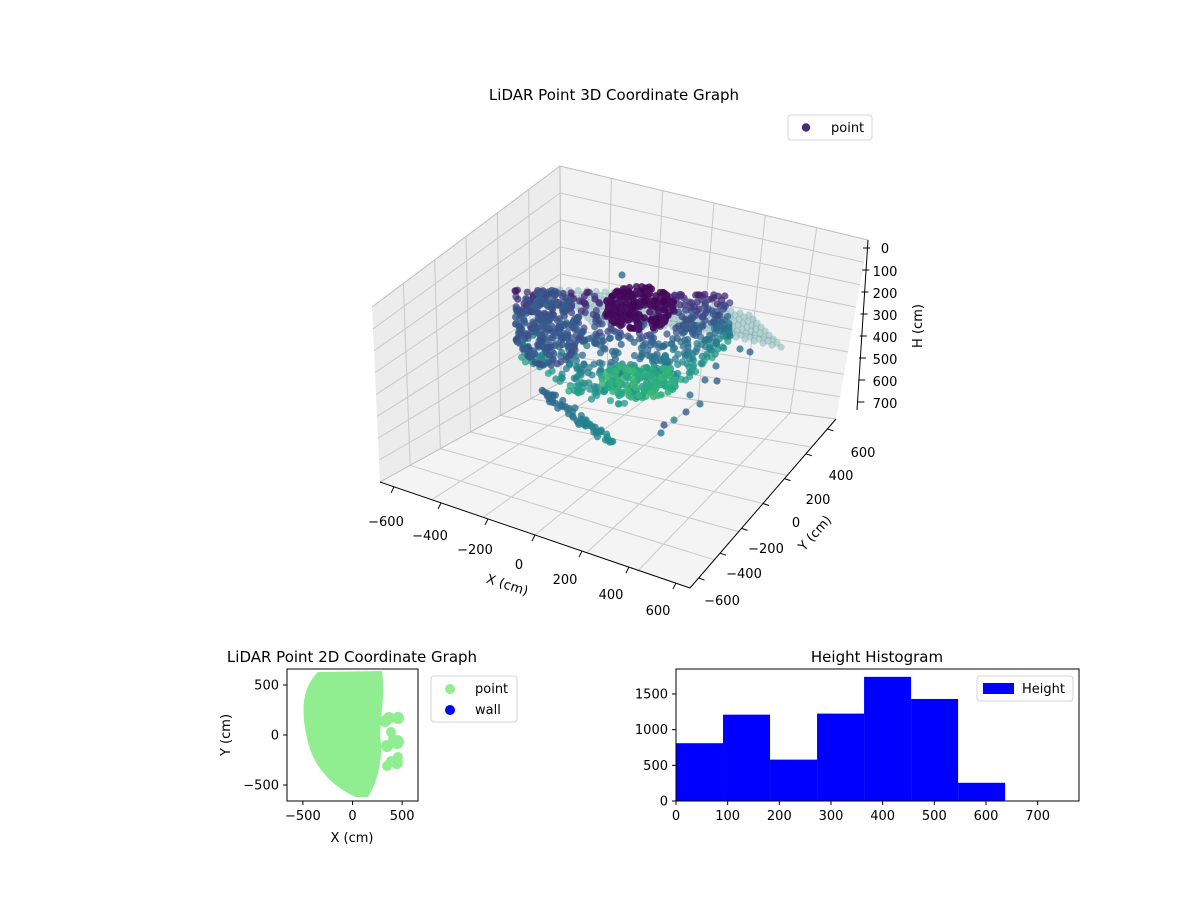 The height and width of the screenshot is (900, 1200). What do you see at coordinates (261, 786) in the screenshot?
I see `y-tick-label: −500` at bounding box center [261, 786].